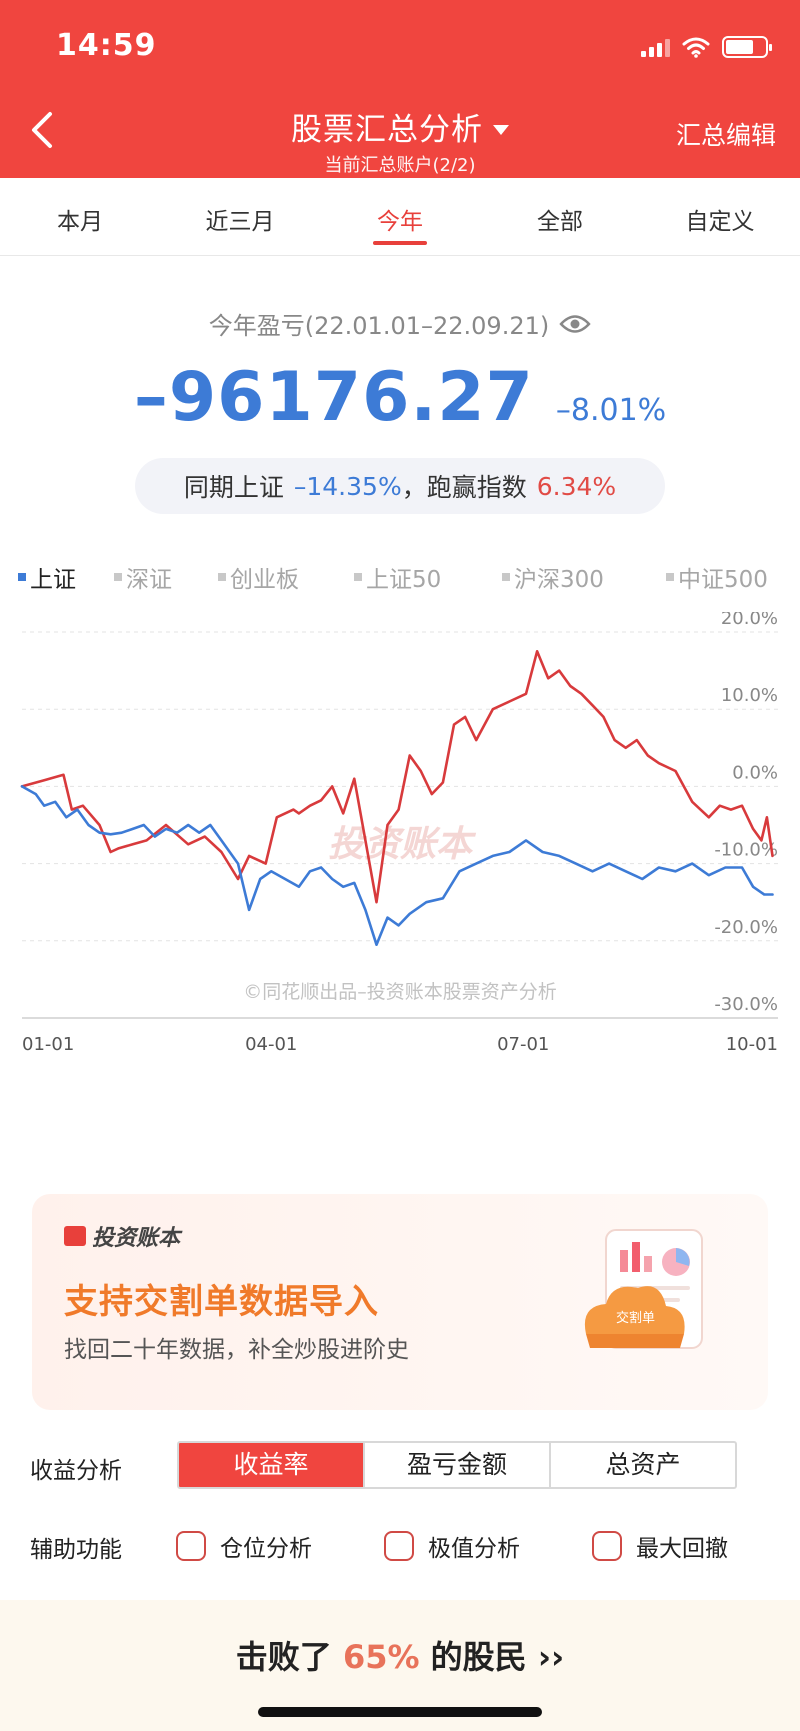 This screenshot has width=800, height=1731. What do you see at coordinates (76, 1471) in the screenshot?
I see `analysis-label: 收益分析` at bounding box center [76, 1471].